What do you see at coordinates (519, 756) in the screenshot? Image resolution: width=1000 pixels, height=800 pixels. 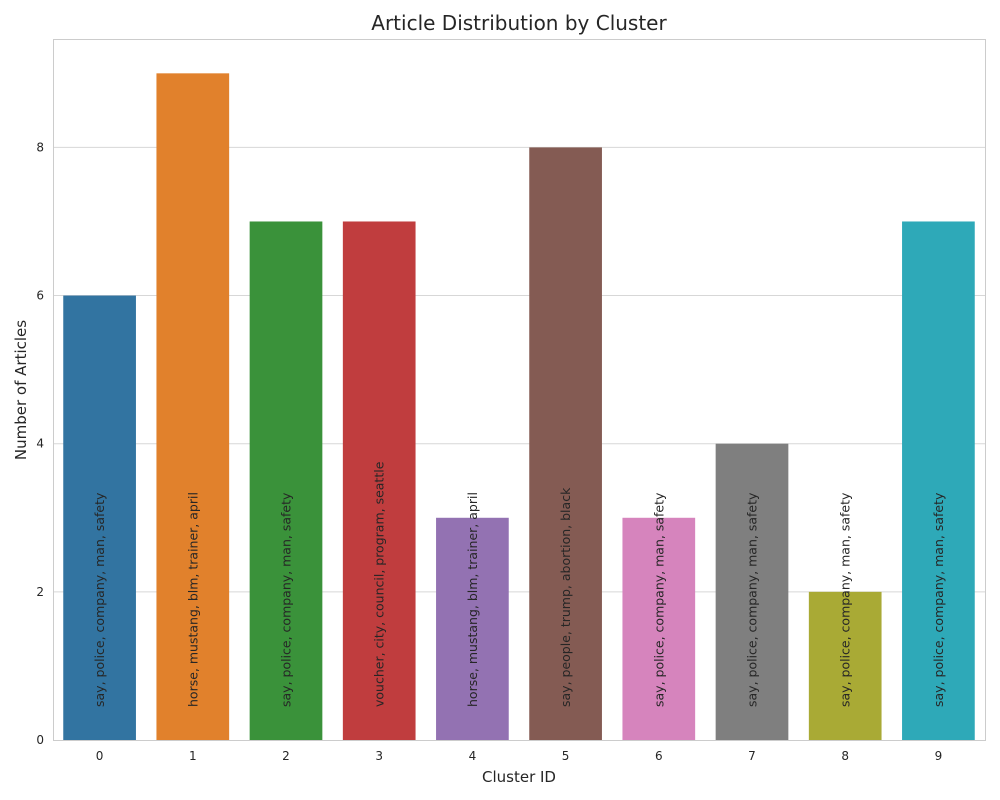 I see `x-tick-labels: 0 1 2 3 4 5 6 7 8 9` at bounding box center [519, 756].